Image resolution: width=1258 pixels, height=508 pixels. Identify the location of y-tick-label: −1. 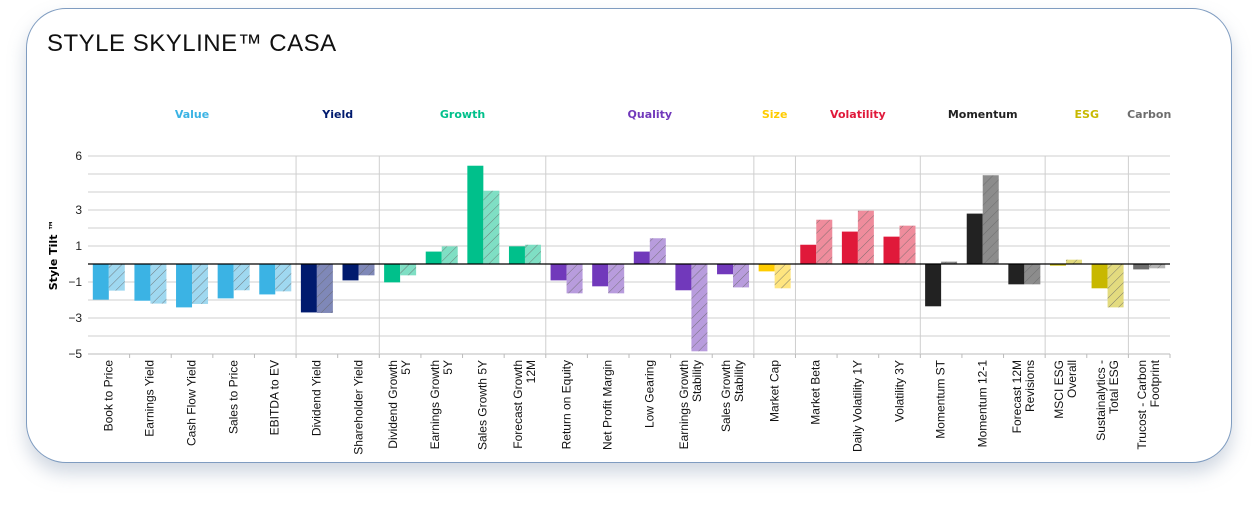
(75, 282).